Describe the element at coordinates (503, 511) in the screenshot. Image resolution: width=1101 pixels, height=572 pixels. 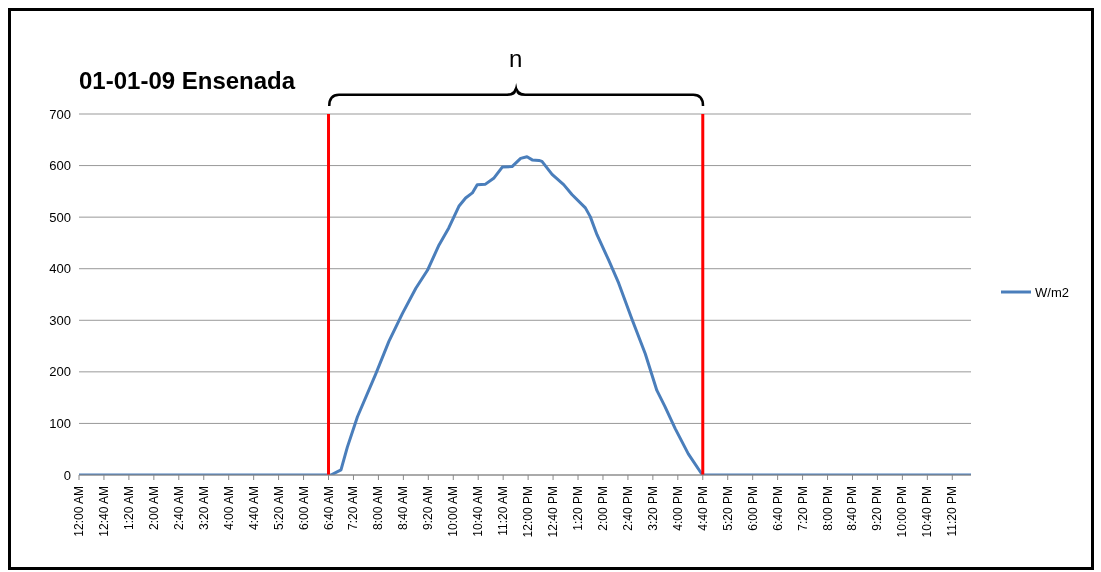
I see `x-tick-label: 11:20 AM` at that location.